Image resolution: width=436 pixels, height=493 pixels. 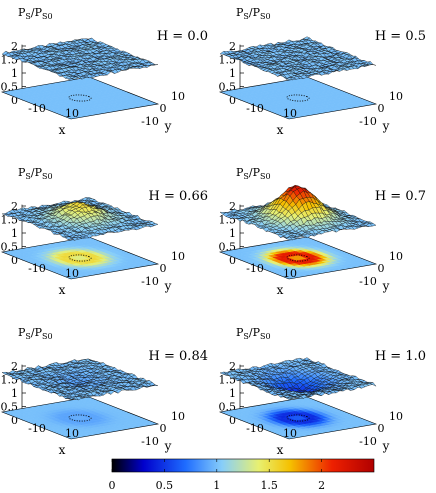 What do you see at coordinates (400, 196) in the screenshot?
I see `h-label: H = 0.7` at bounding box center [400, 196].